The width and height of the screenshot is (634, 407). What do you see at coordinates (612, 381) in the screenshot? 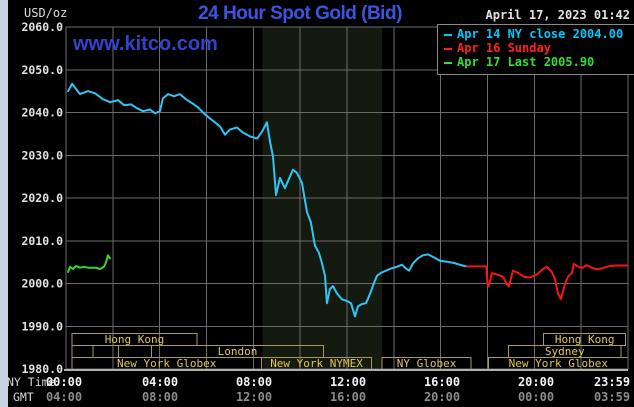
I see `x-tick-ny: 23:59` at bounding box center [612, 381].